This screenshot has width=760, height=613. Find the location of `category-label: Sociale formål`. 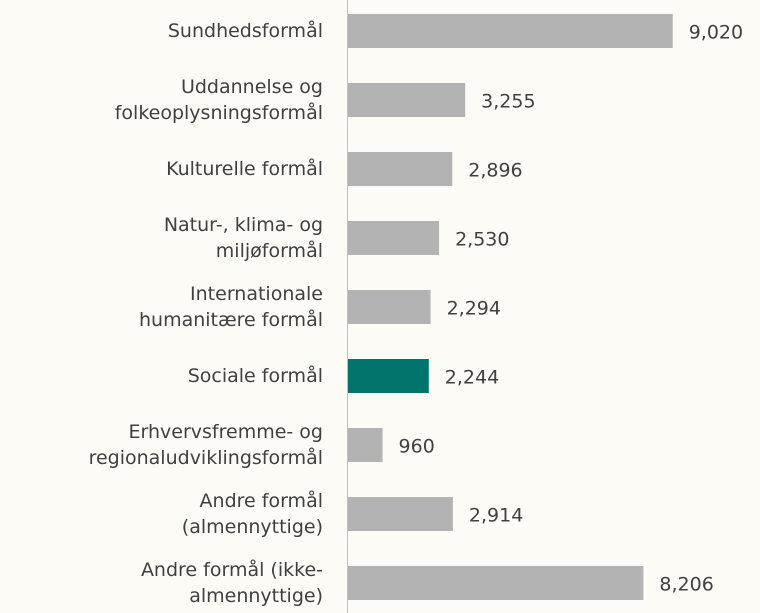

category-label: Sociale formål is located at coordinates (255, 376).